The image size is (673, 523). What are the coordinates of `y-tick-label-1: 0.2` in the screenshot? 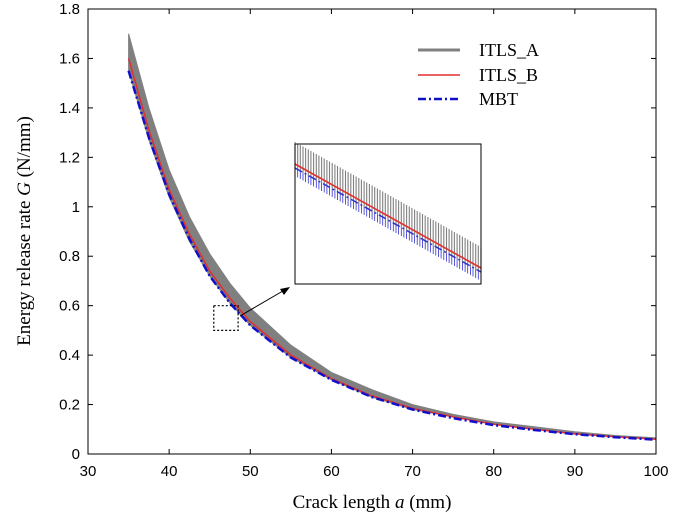 It's located at (69, 405).